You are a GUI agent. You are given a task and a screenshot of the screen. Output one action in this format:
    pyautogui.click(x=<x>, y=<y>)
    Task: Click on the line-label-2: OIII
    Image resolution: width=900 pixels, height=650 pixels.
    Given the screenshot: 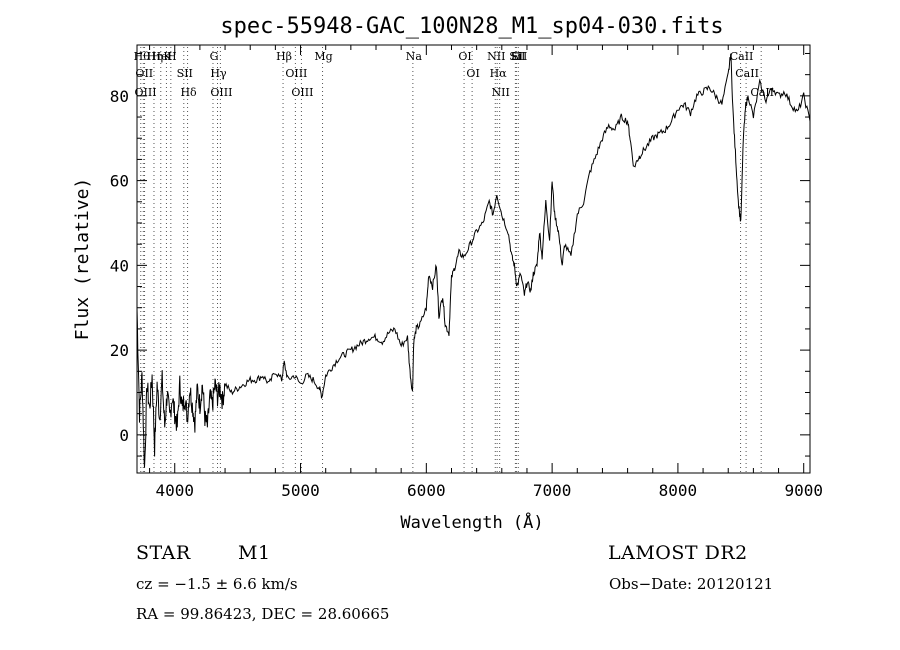 What is the action you would take?
    pyautogui.click(x=146, y=92)
    